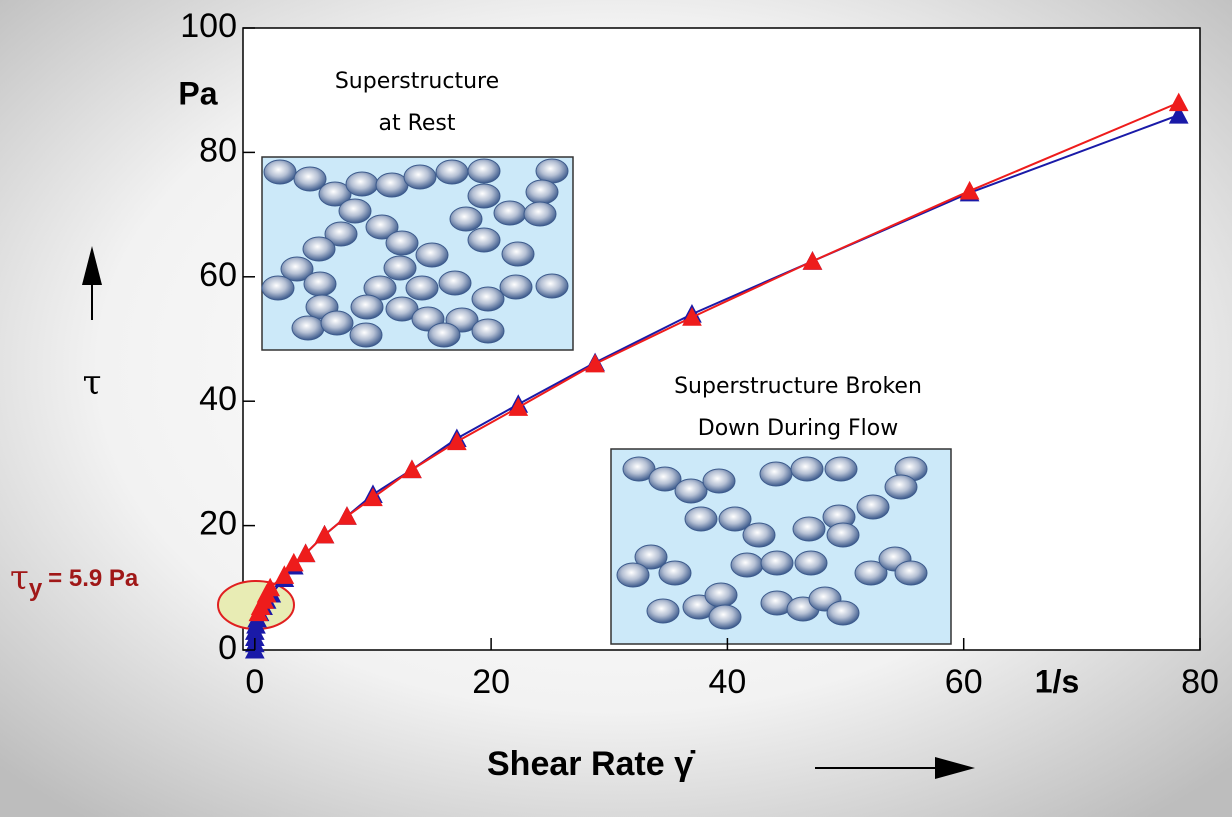 The height and width of the screenshot is (817, 1232). Describe the element at coordinates (92, 383) in the screenshot. I see `y-label: τ` at that location.